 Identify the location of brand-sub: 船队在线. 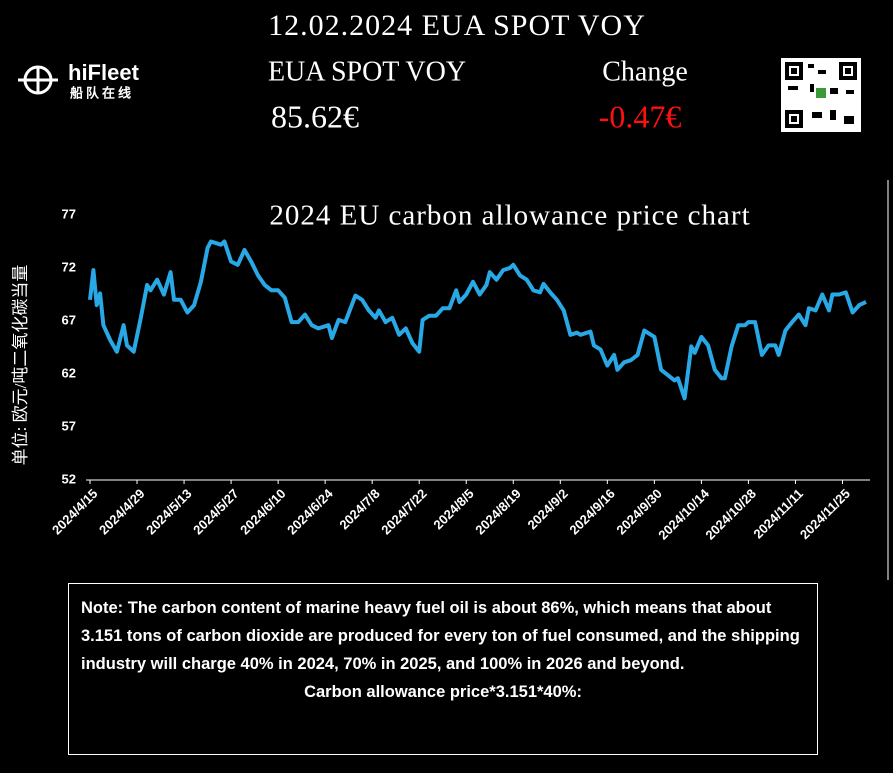
(102, 92).